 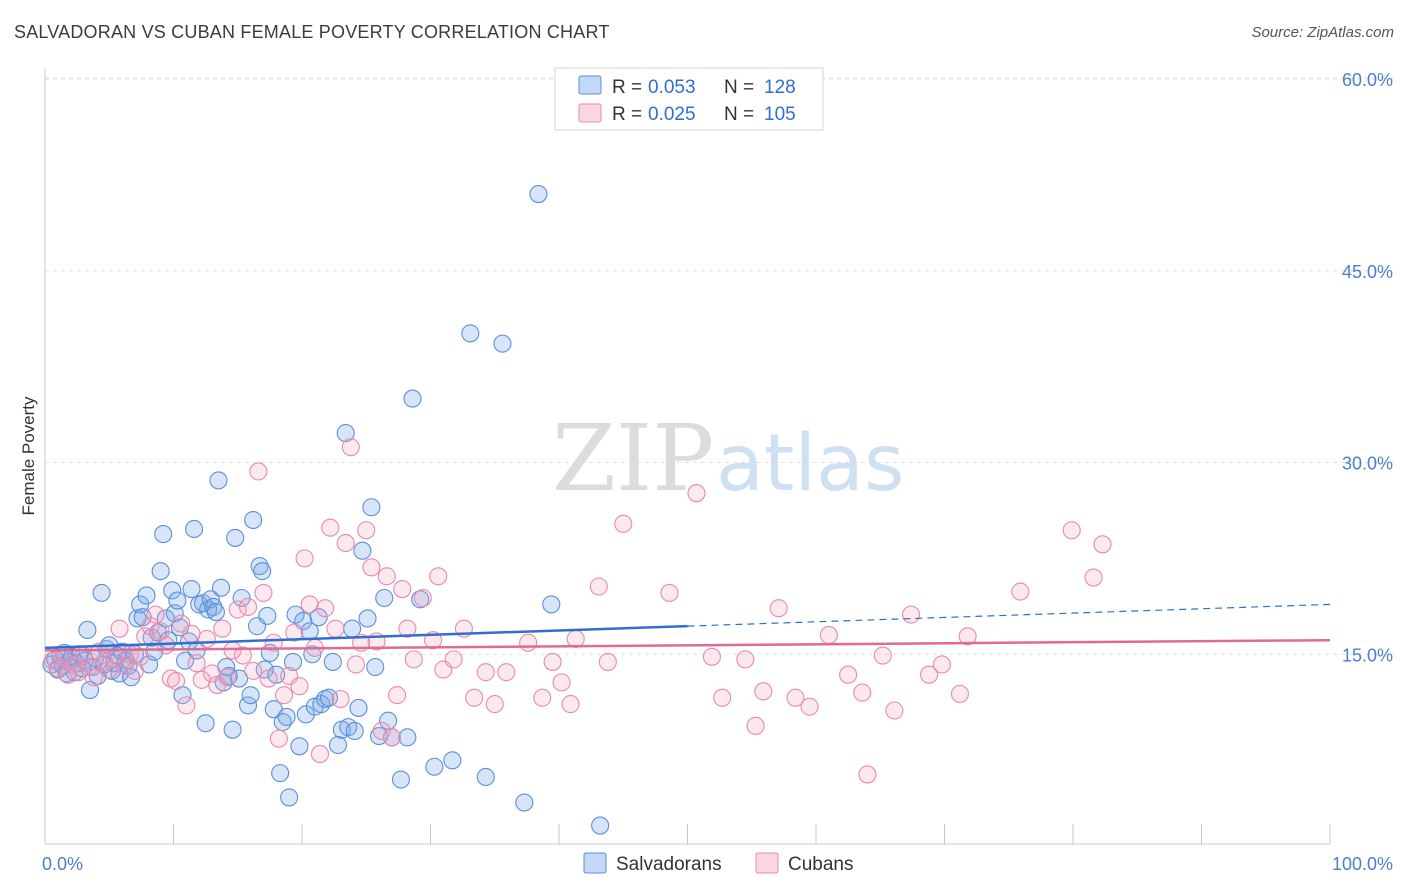 I want to click on y-tick-label-1: 30.0%, so click(x=1367, y=464).